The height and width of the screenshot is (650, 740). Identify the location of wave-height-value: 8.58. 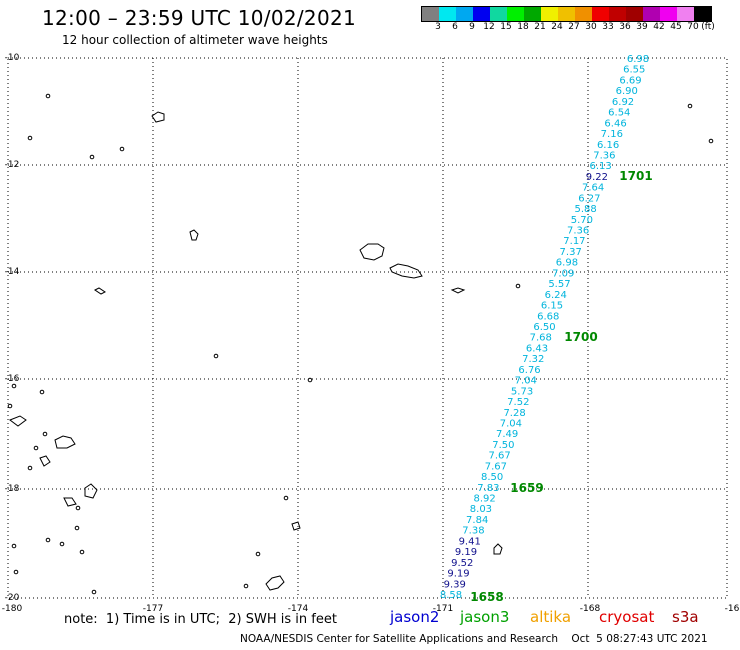
(451, 595).